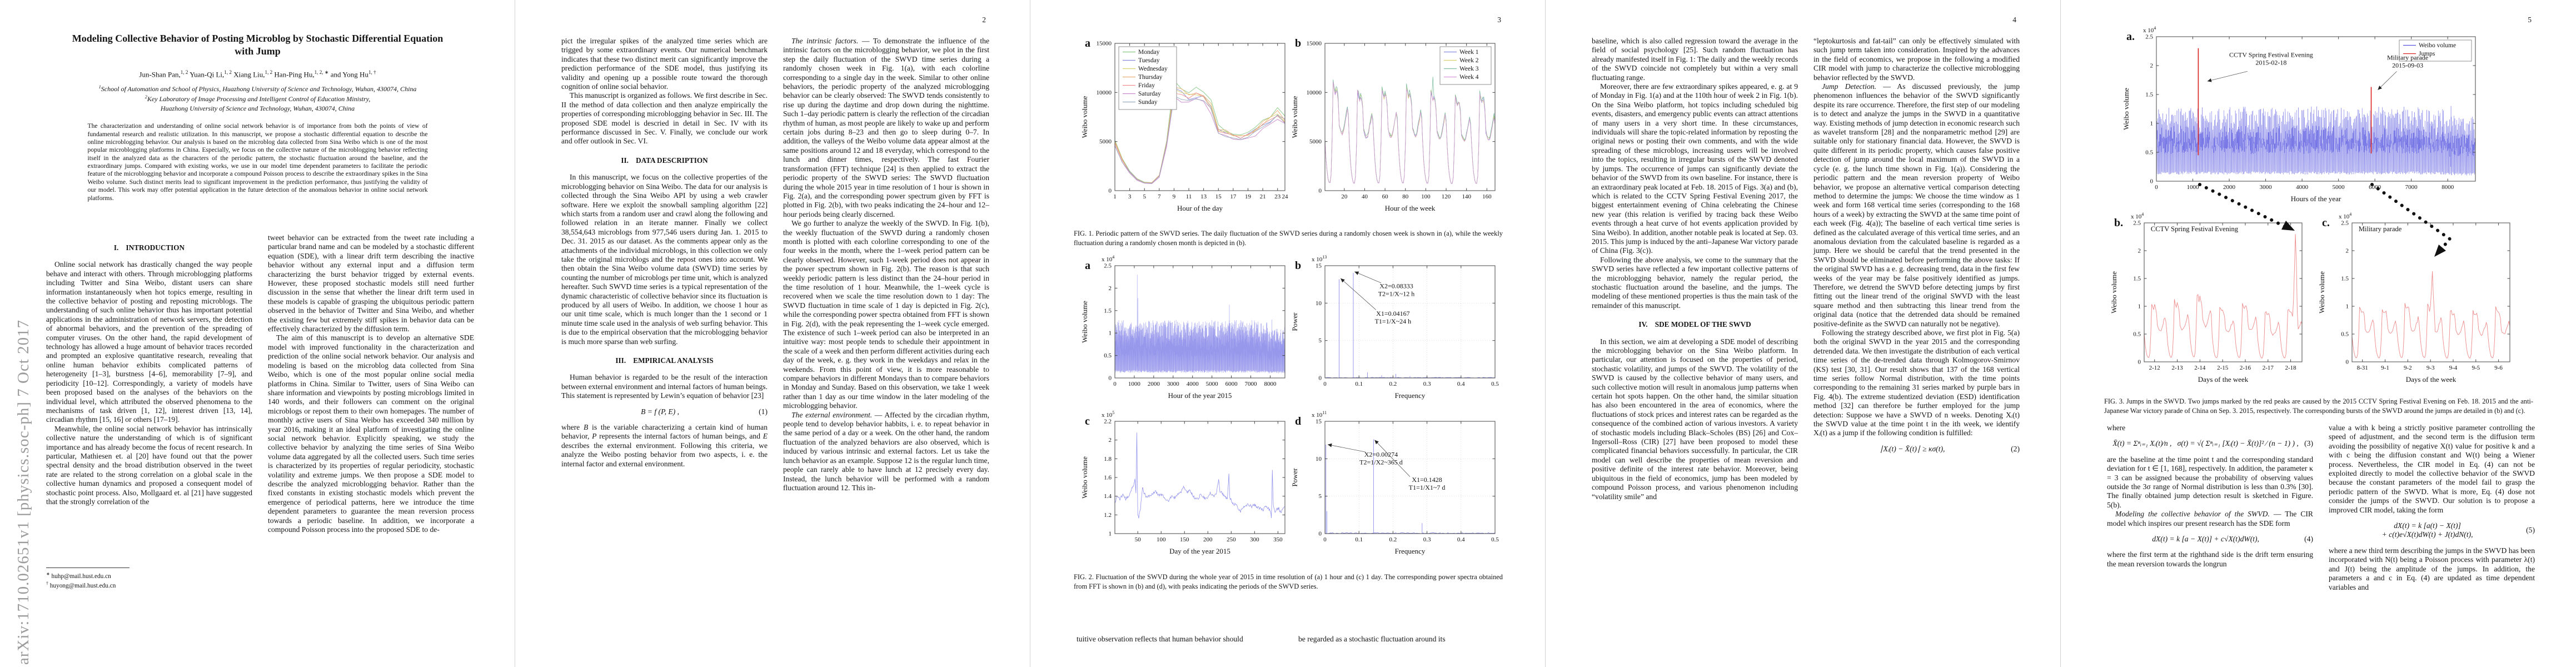 The image size is (2576, 667). Describe the element at coordinates (2380, 229) in the screenshot. I see `fig3c-inner-label: Military parade` at that location.